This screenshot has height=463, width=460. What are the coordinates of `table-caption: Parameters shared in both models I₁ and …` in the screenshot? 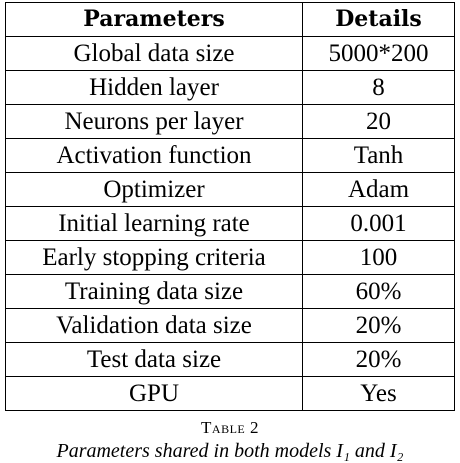 It's located at (230, 451).